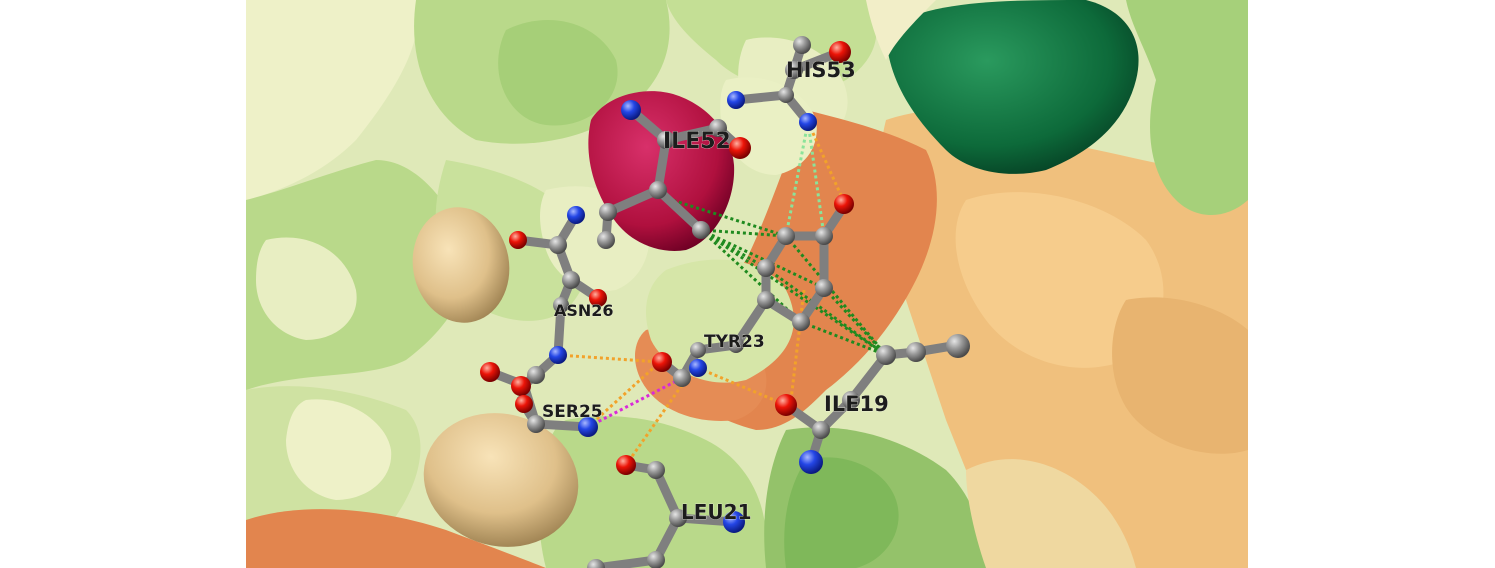  Describe the element at coordinates (572, 412) in the screenshot. I see `label-ser25: SER25` at that location.